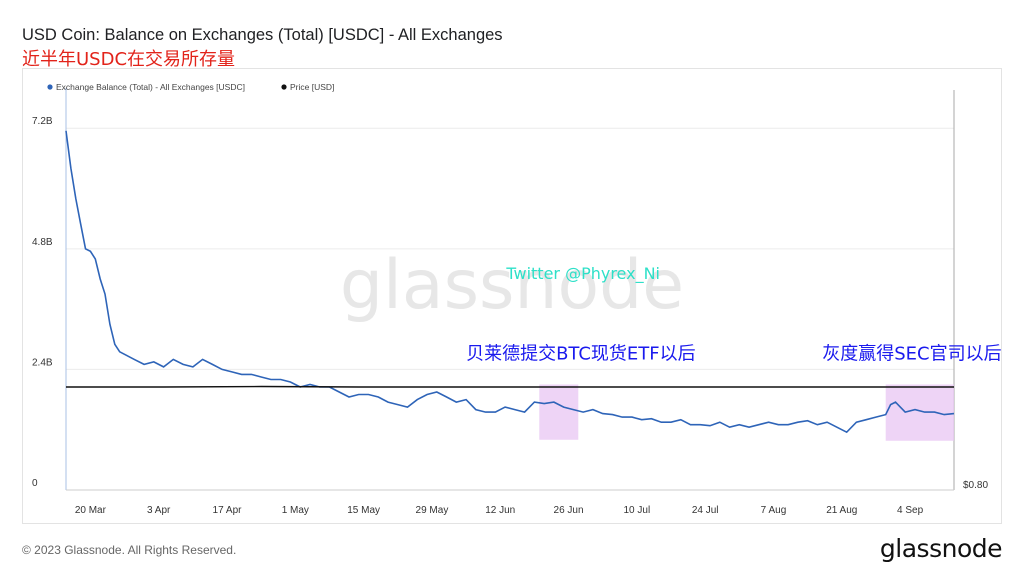 The width and height of the screenshot is (1024, 576). What do you see at coordinates (582, 274) in the screenshot?
I see `watermark-handle-annotation: Twitter @Phyrex_Ni` at bounding box center [582, 274].